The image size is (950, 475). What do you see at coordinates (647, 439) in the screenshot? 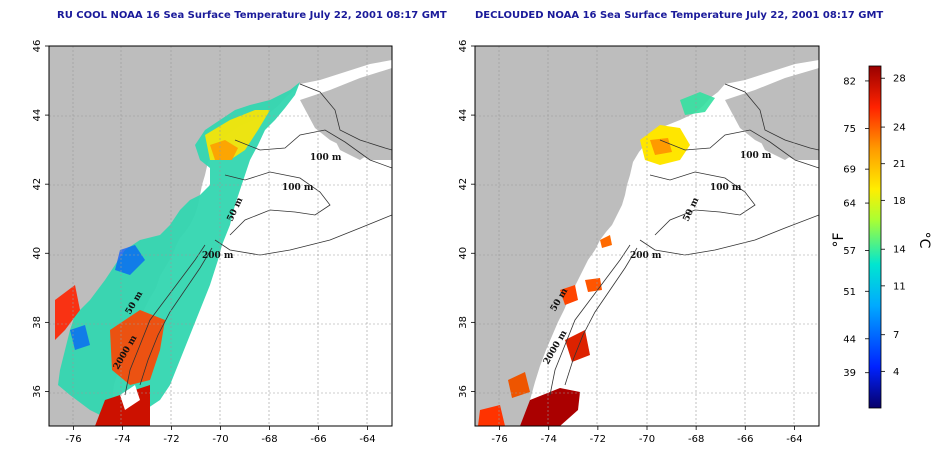
I see `right-x-tick-label: -70` at bounding box center [647, 439].